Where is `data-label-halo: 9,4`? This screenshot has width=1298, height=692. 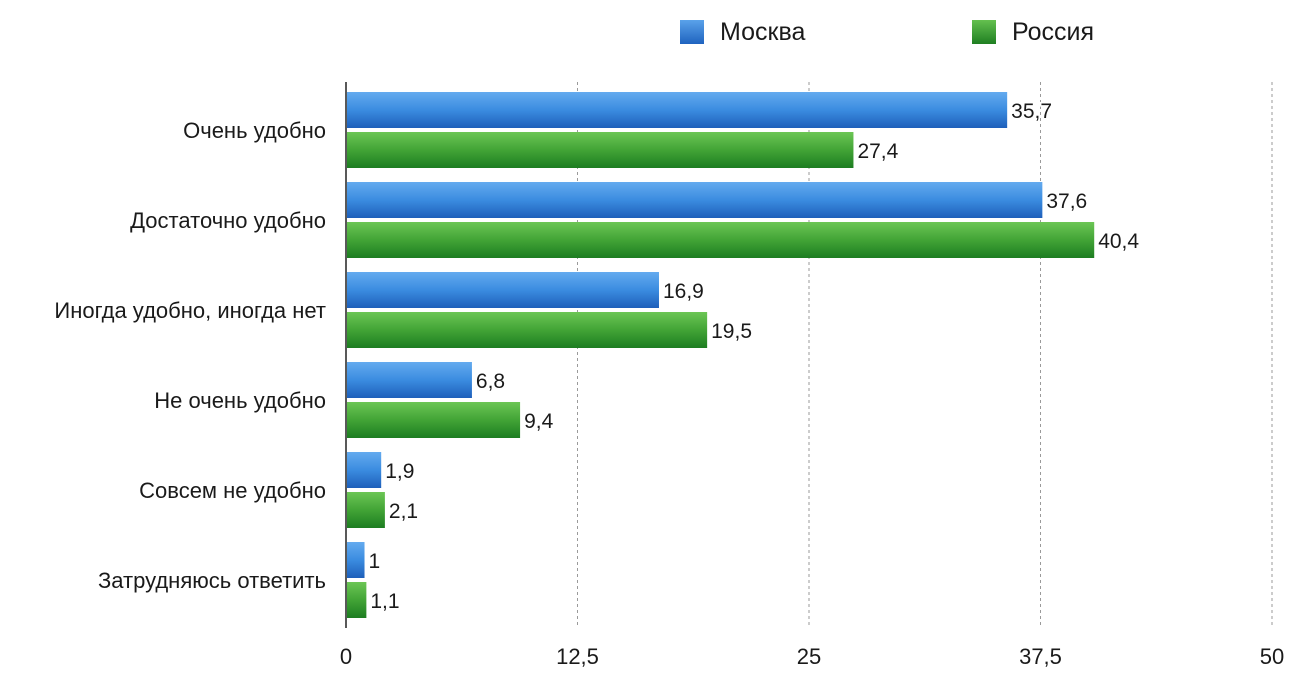
data-label-halo: 9,4 is located at coordinates (539, 421).